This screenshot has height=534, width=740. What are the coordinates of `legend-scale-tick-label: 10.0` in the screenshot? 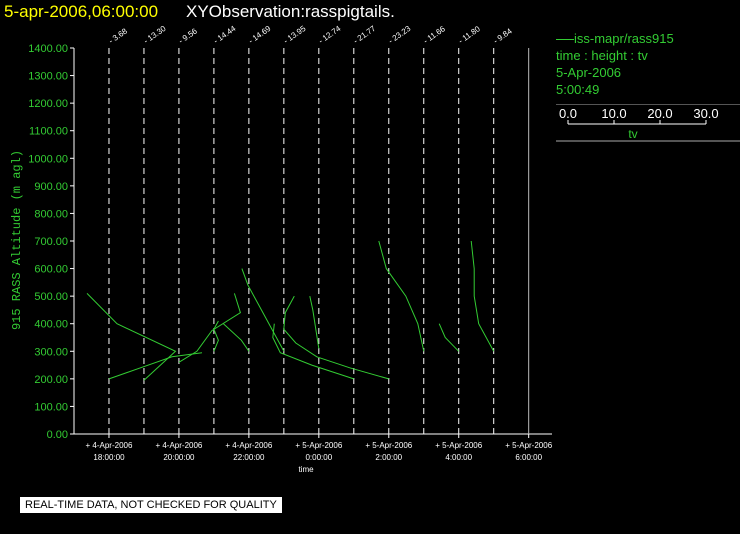 It's located at (613, 113).